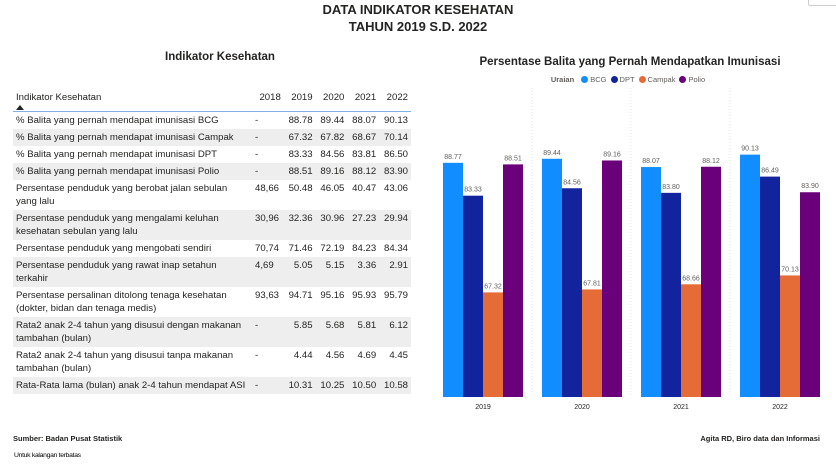  Describe the element at coordinates (331, 272) in the screenshot. I see `cell-2020: 5.15` at that location.